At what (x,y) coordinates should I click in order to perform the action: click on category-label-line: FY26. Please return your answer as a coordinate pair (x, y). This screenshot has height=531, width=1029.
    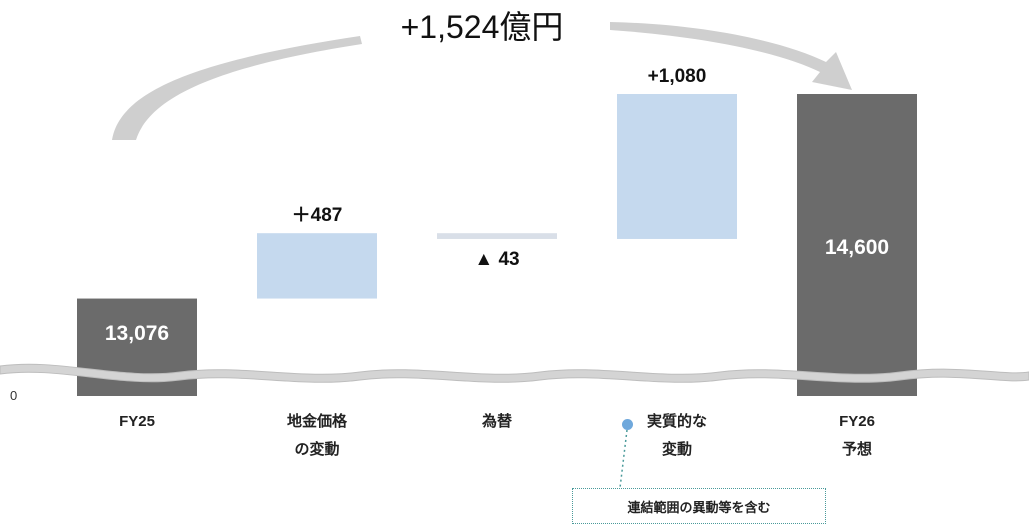
    Looking at the image, I should click on (857, 421).